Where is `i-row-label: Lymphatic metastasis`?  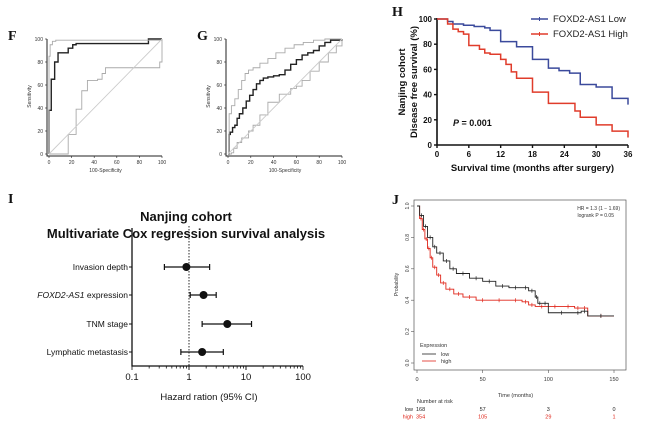
i-row-label: Lymphatic metastasis is located at coordinates (87, 352).